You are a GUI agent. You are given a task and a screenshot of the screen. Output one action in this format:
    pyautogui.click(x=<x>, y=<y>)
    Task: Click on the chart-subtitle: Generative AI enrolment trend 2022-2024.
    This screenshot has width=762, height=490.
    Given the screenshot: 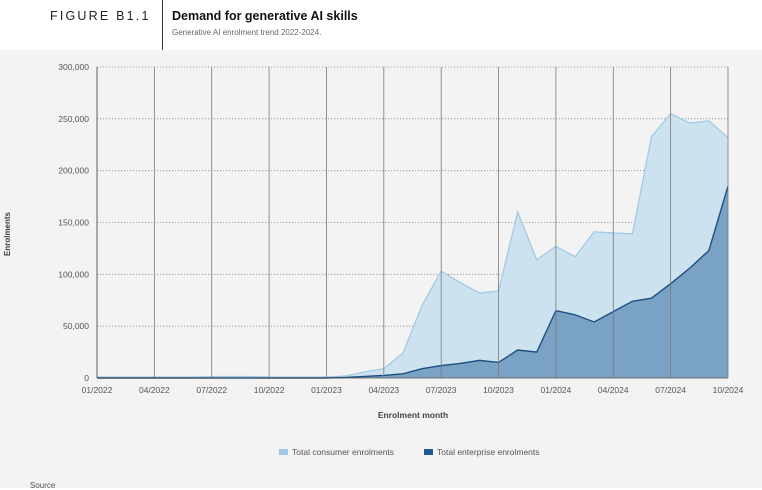 What is the action you would take?
    pyautogui.click(x=247, y=32)
    